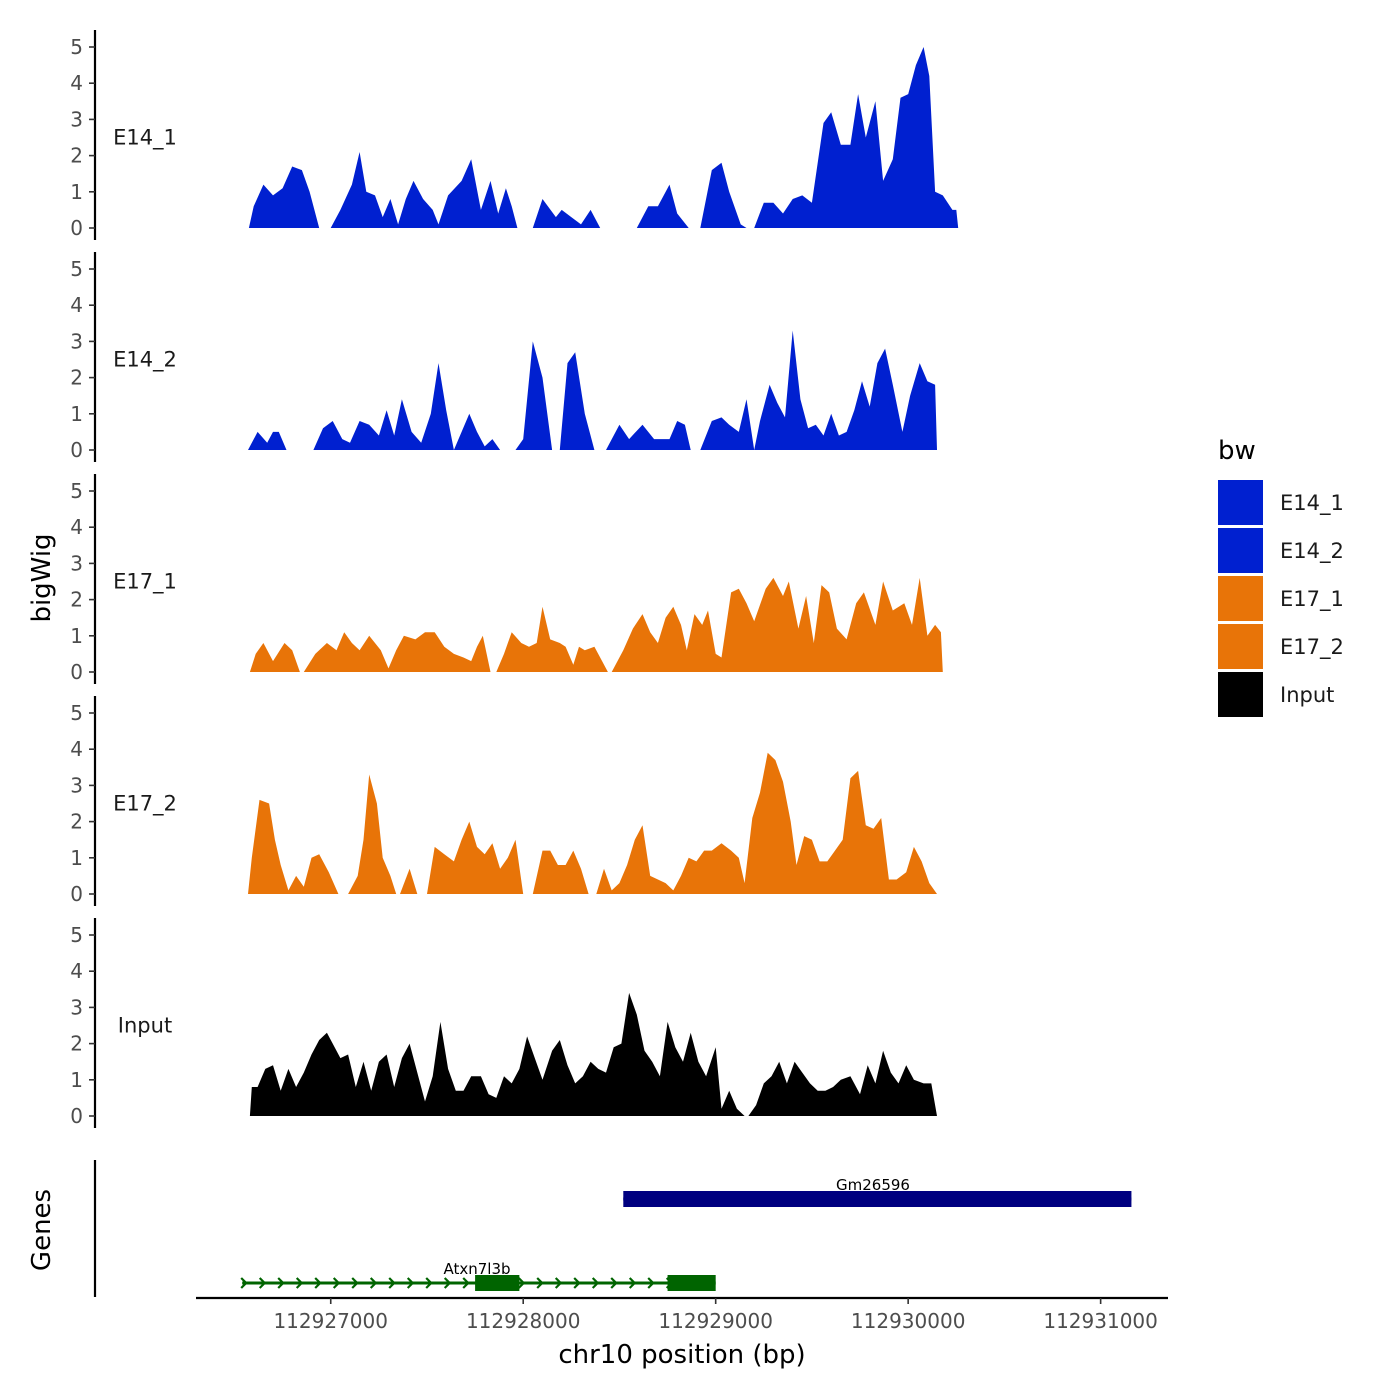  What do you see at coordinates (1307, 695) in the screenshot?
I see `legend-label: Input` at bounding box center [1307, 695].